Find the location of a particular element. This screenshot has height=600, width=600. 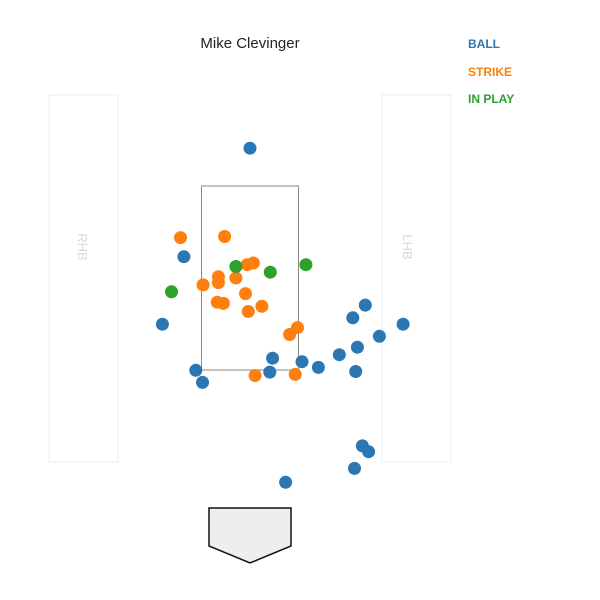

legend-ball: BALL is located at coordinates (484, 44).